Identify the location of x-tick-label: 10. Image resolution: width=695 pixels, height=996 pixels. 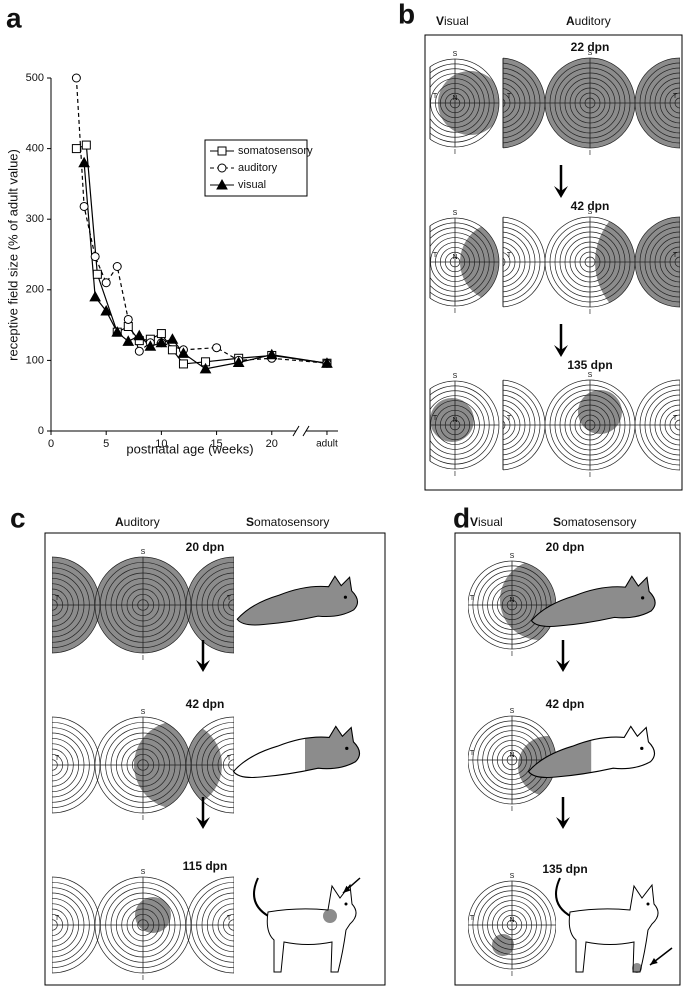
(161, 444).